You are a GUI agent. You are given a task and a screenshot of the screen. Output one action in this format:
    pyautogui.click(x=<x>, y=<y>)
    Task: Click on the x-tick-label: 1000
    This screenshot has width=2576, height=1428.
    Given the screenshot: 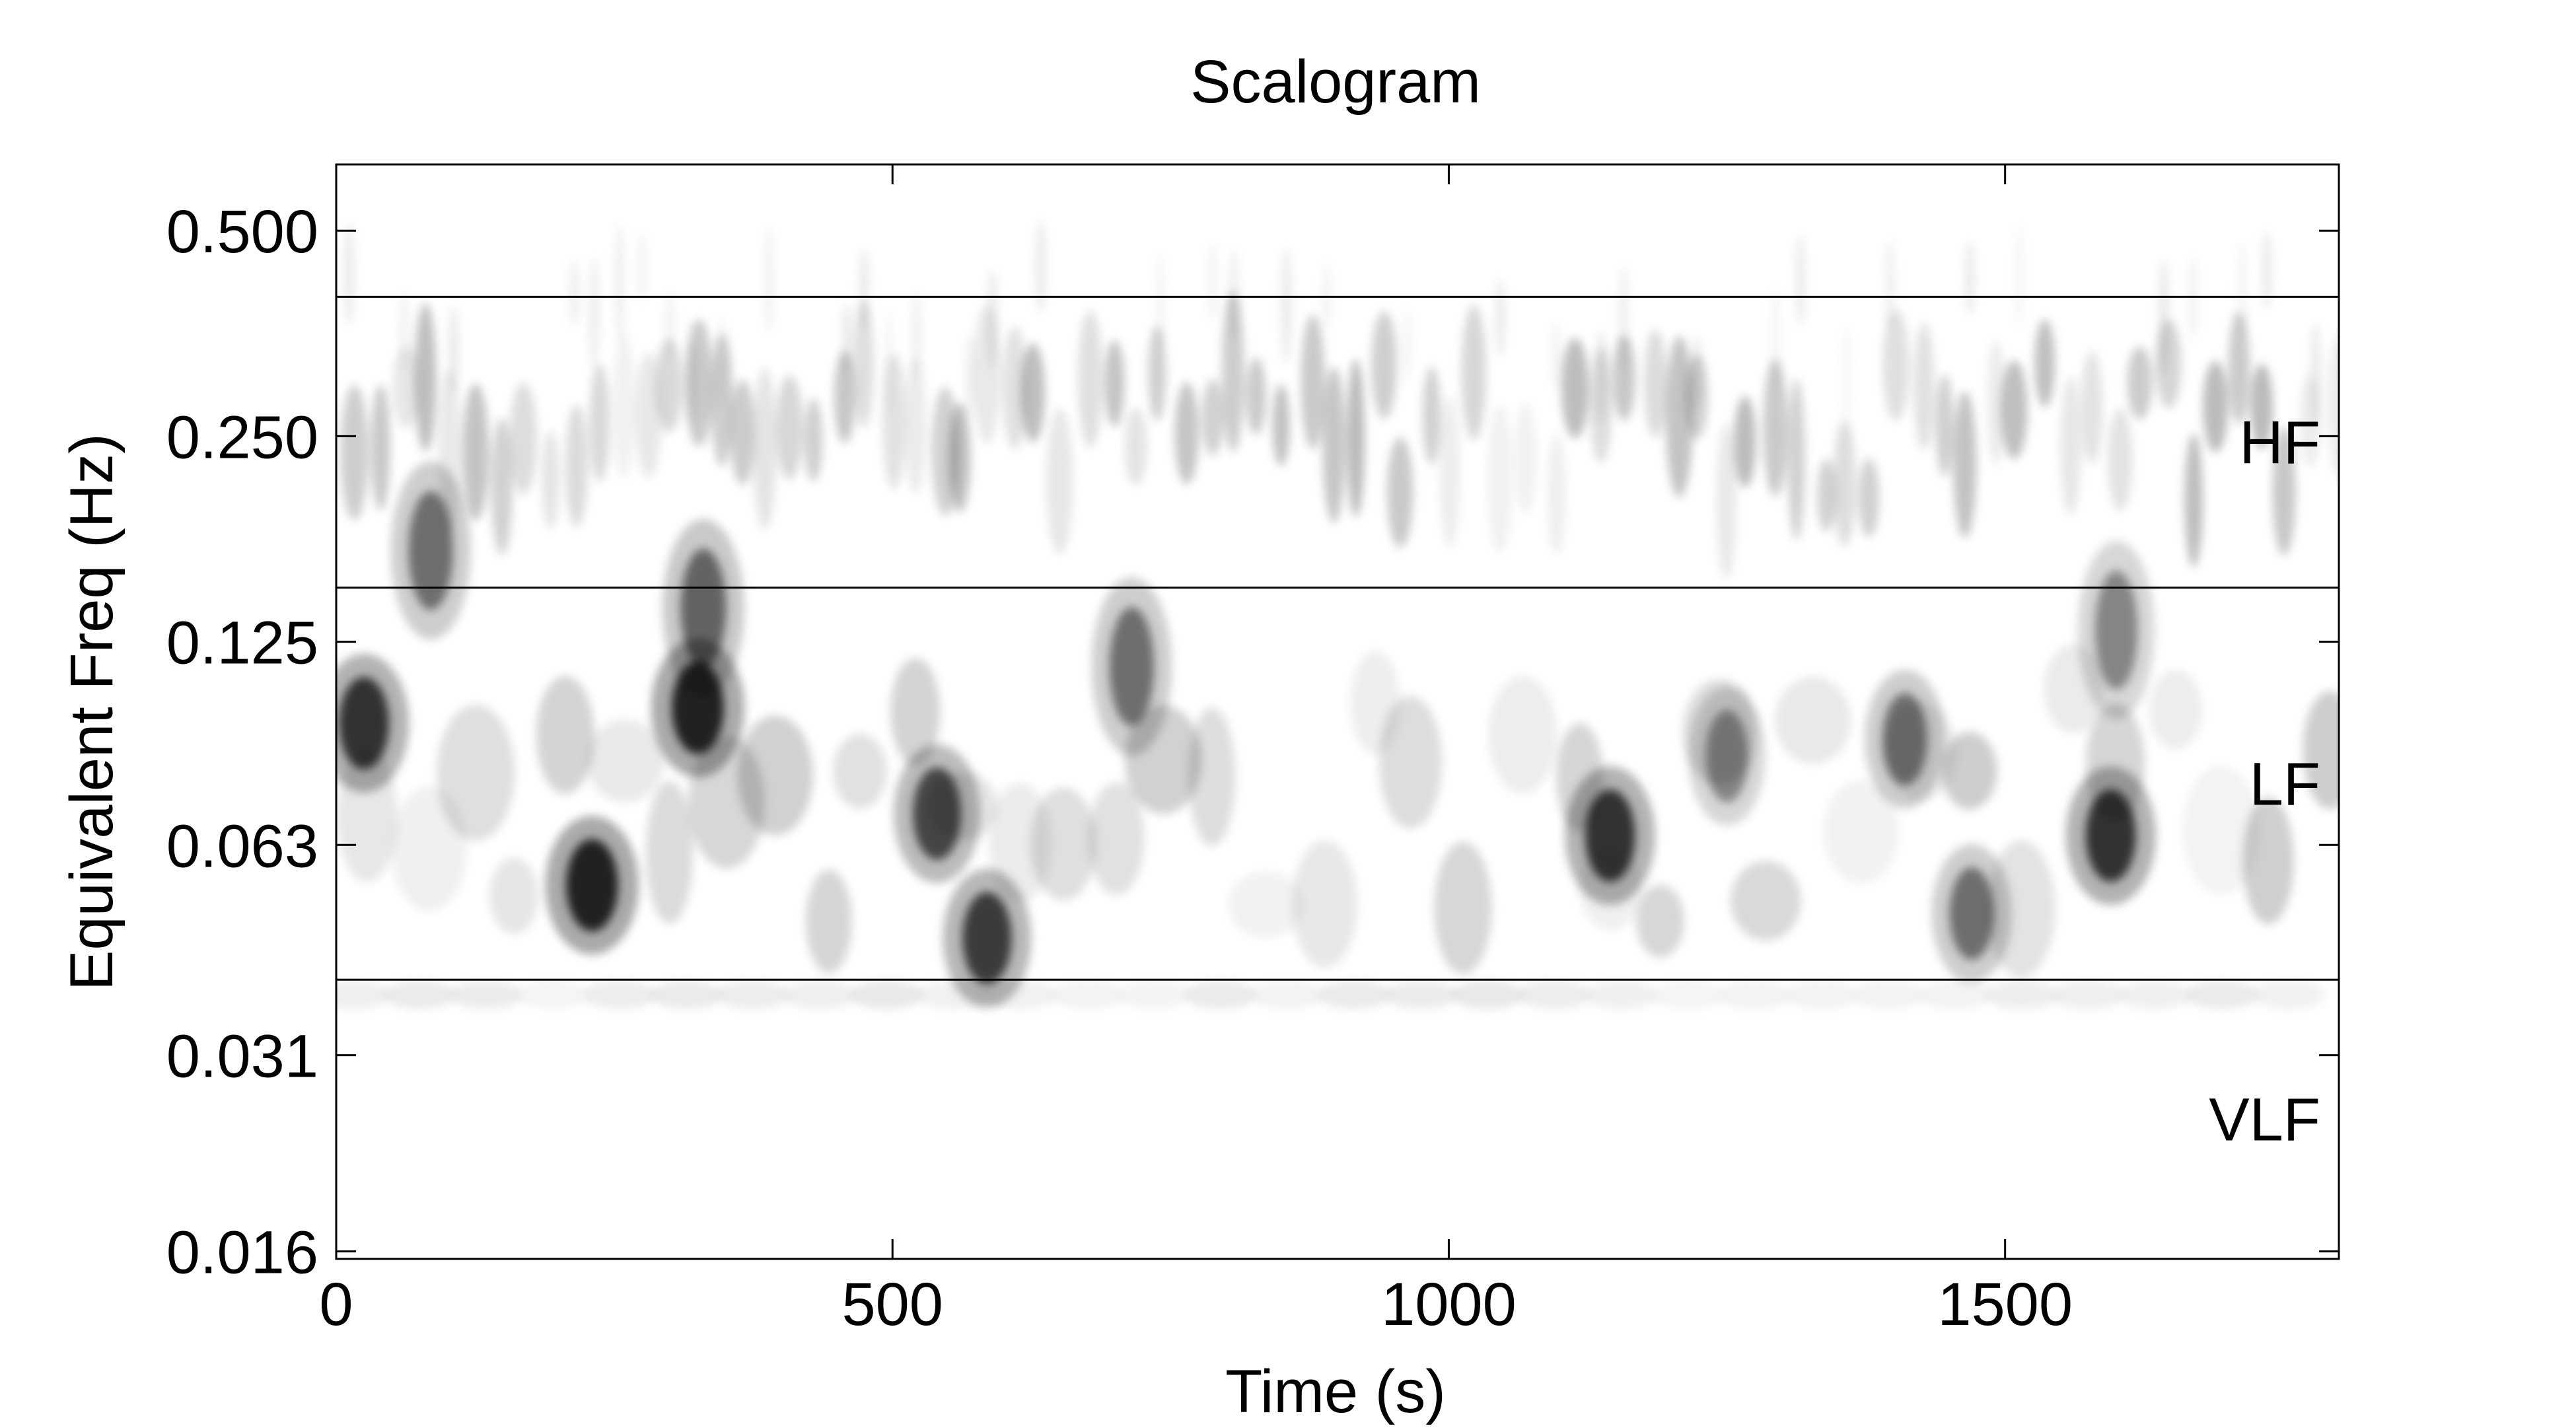 What is the action you would take?
    pyautogui.click(x=1449, y=1304)
    